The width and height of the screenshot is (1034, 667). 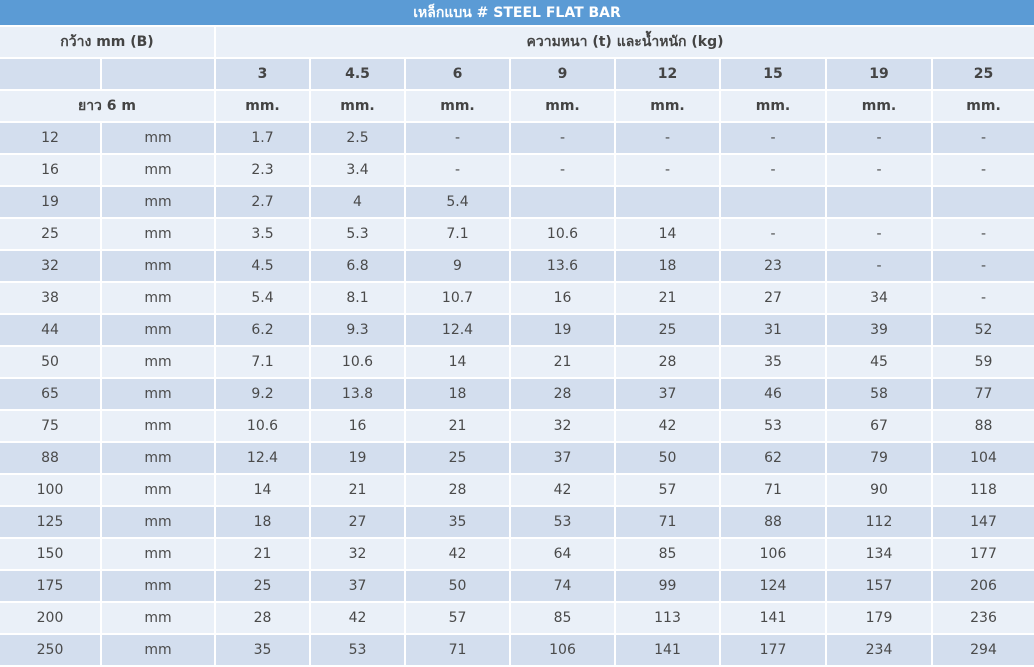 I want to click on weight-cell: 32, so click(x=358, y=555).